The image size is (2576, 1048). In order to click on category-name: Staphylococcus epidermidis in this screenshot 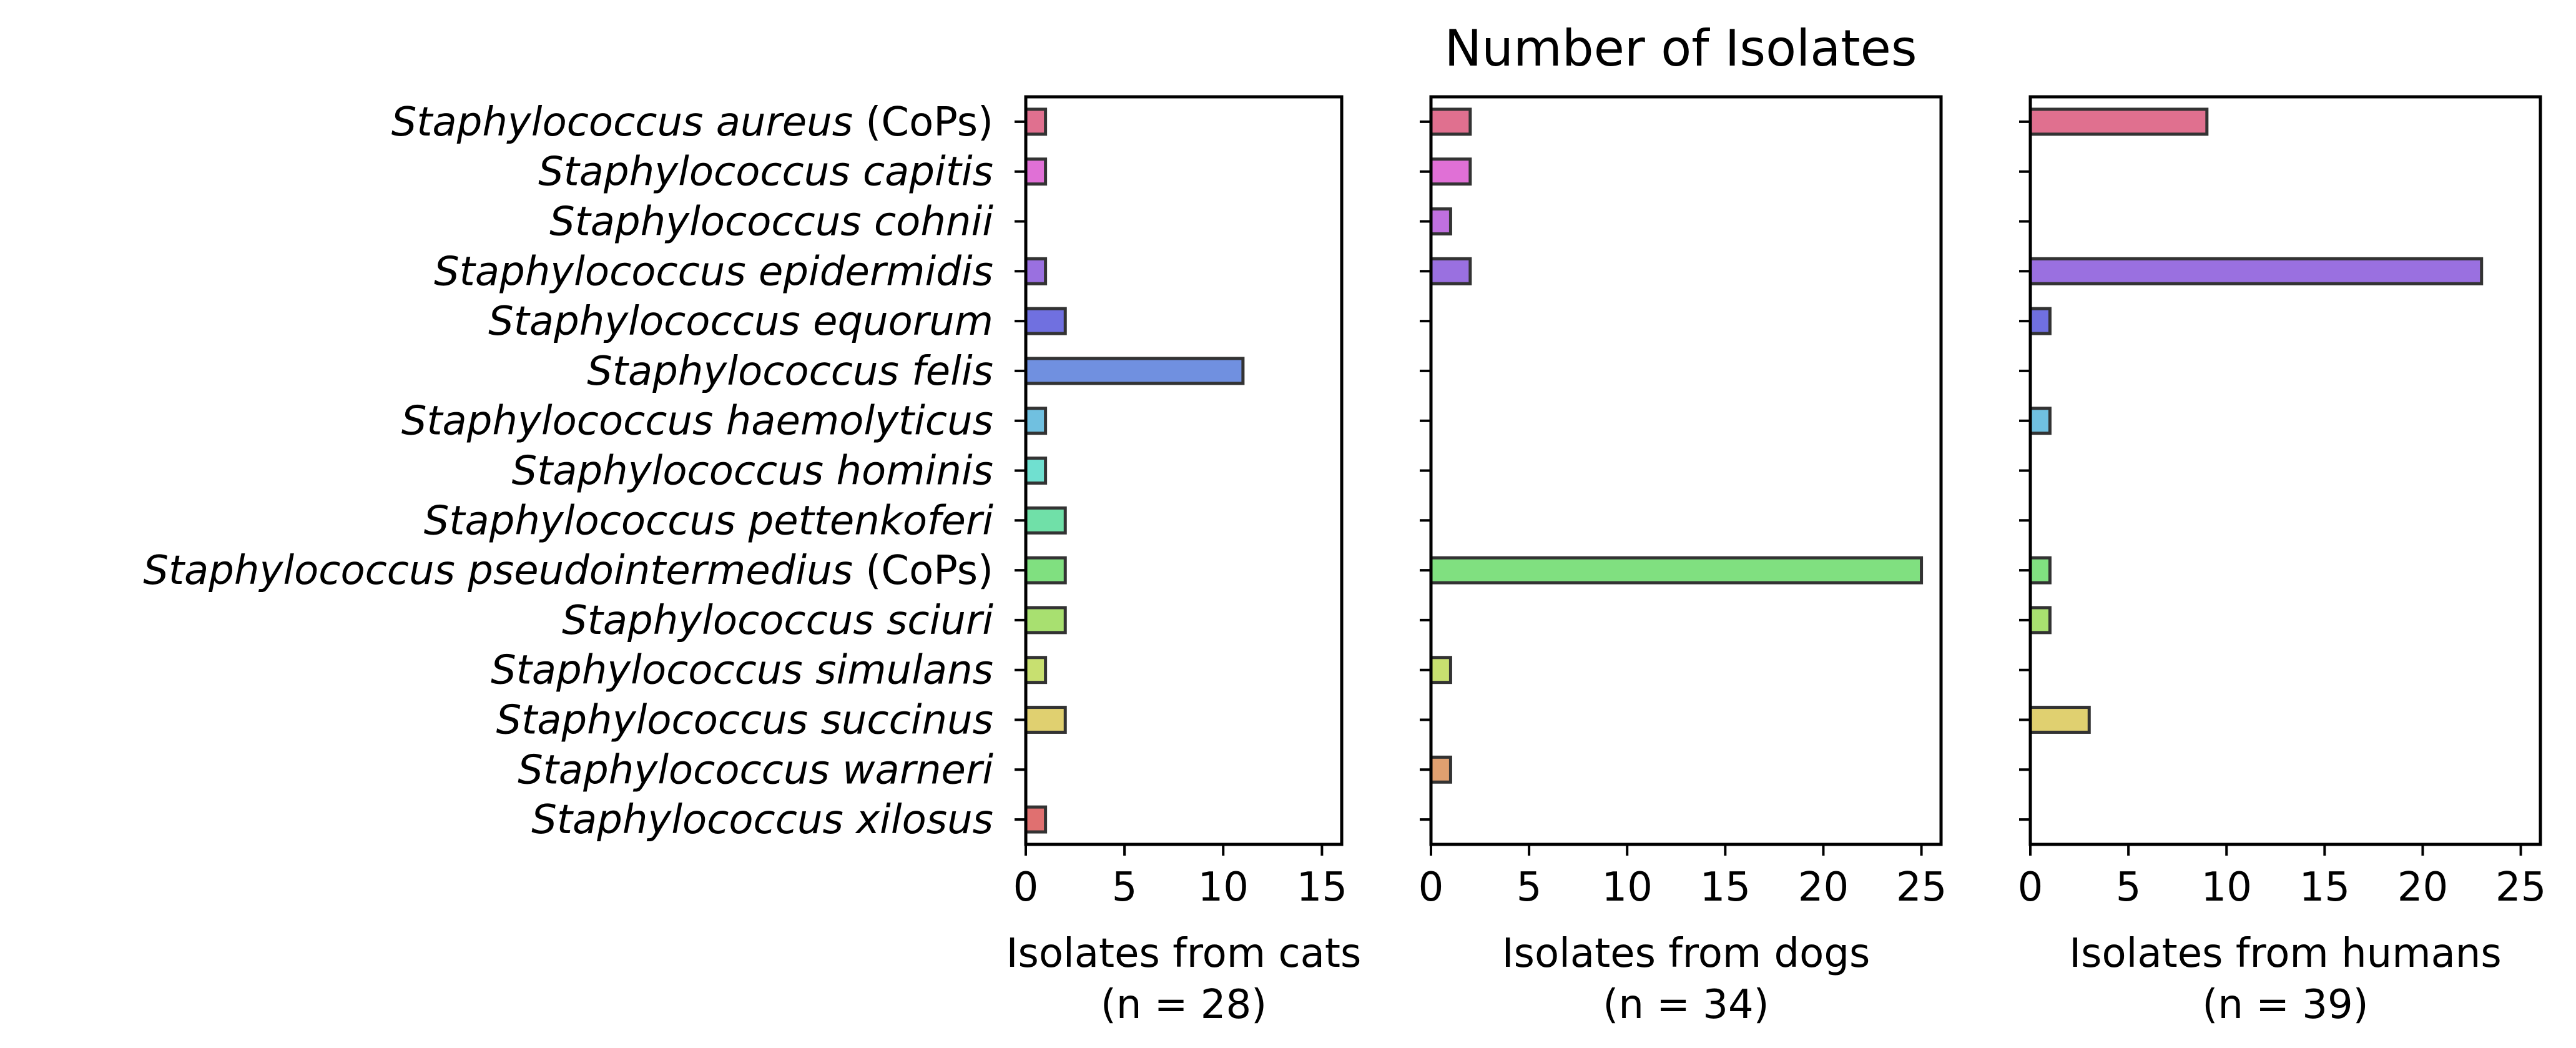, I will do `click(713, 272)`.